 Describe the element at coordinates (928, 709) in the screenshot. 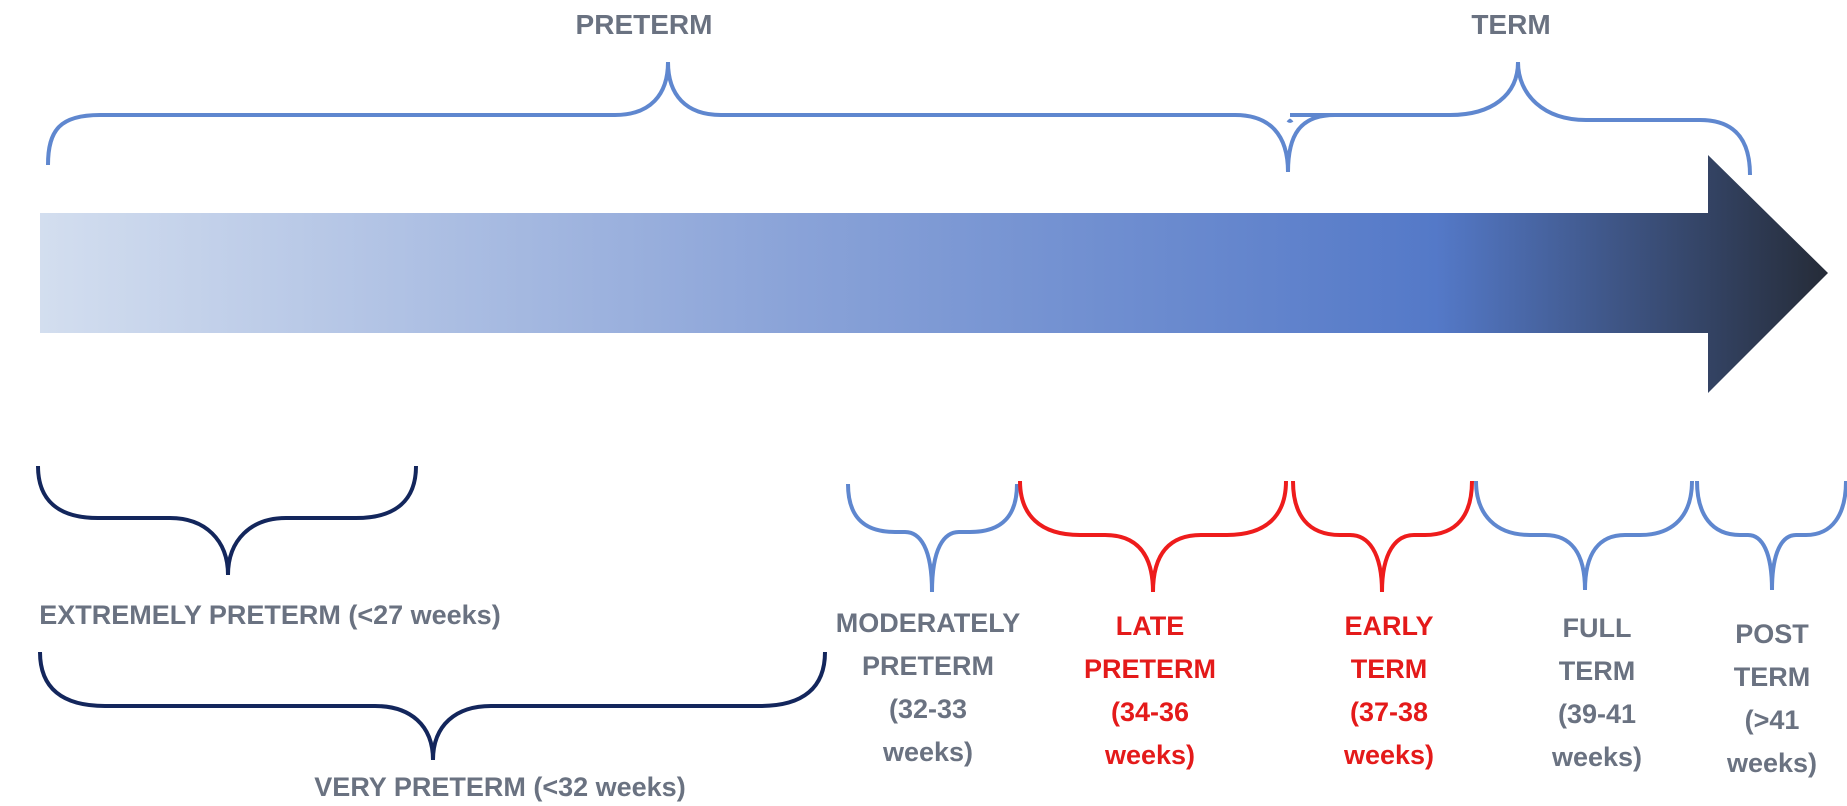

I see `moderately-preterm-label-line: (32-33` at that location.